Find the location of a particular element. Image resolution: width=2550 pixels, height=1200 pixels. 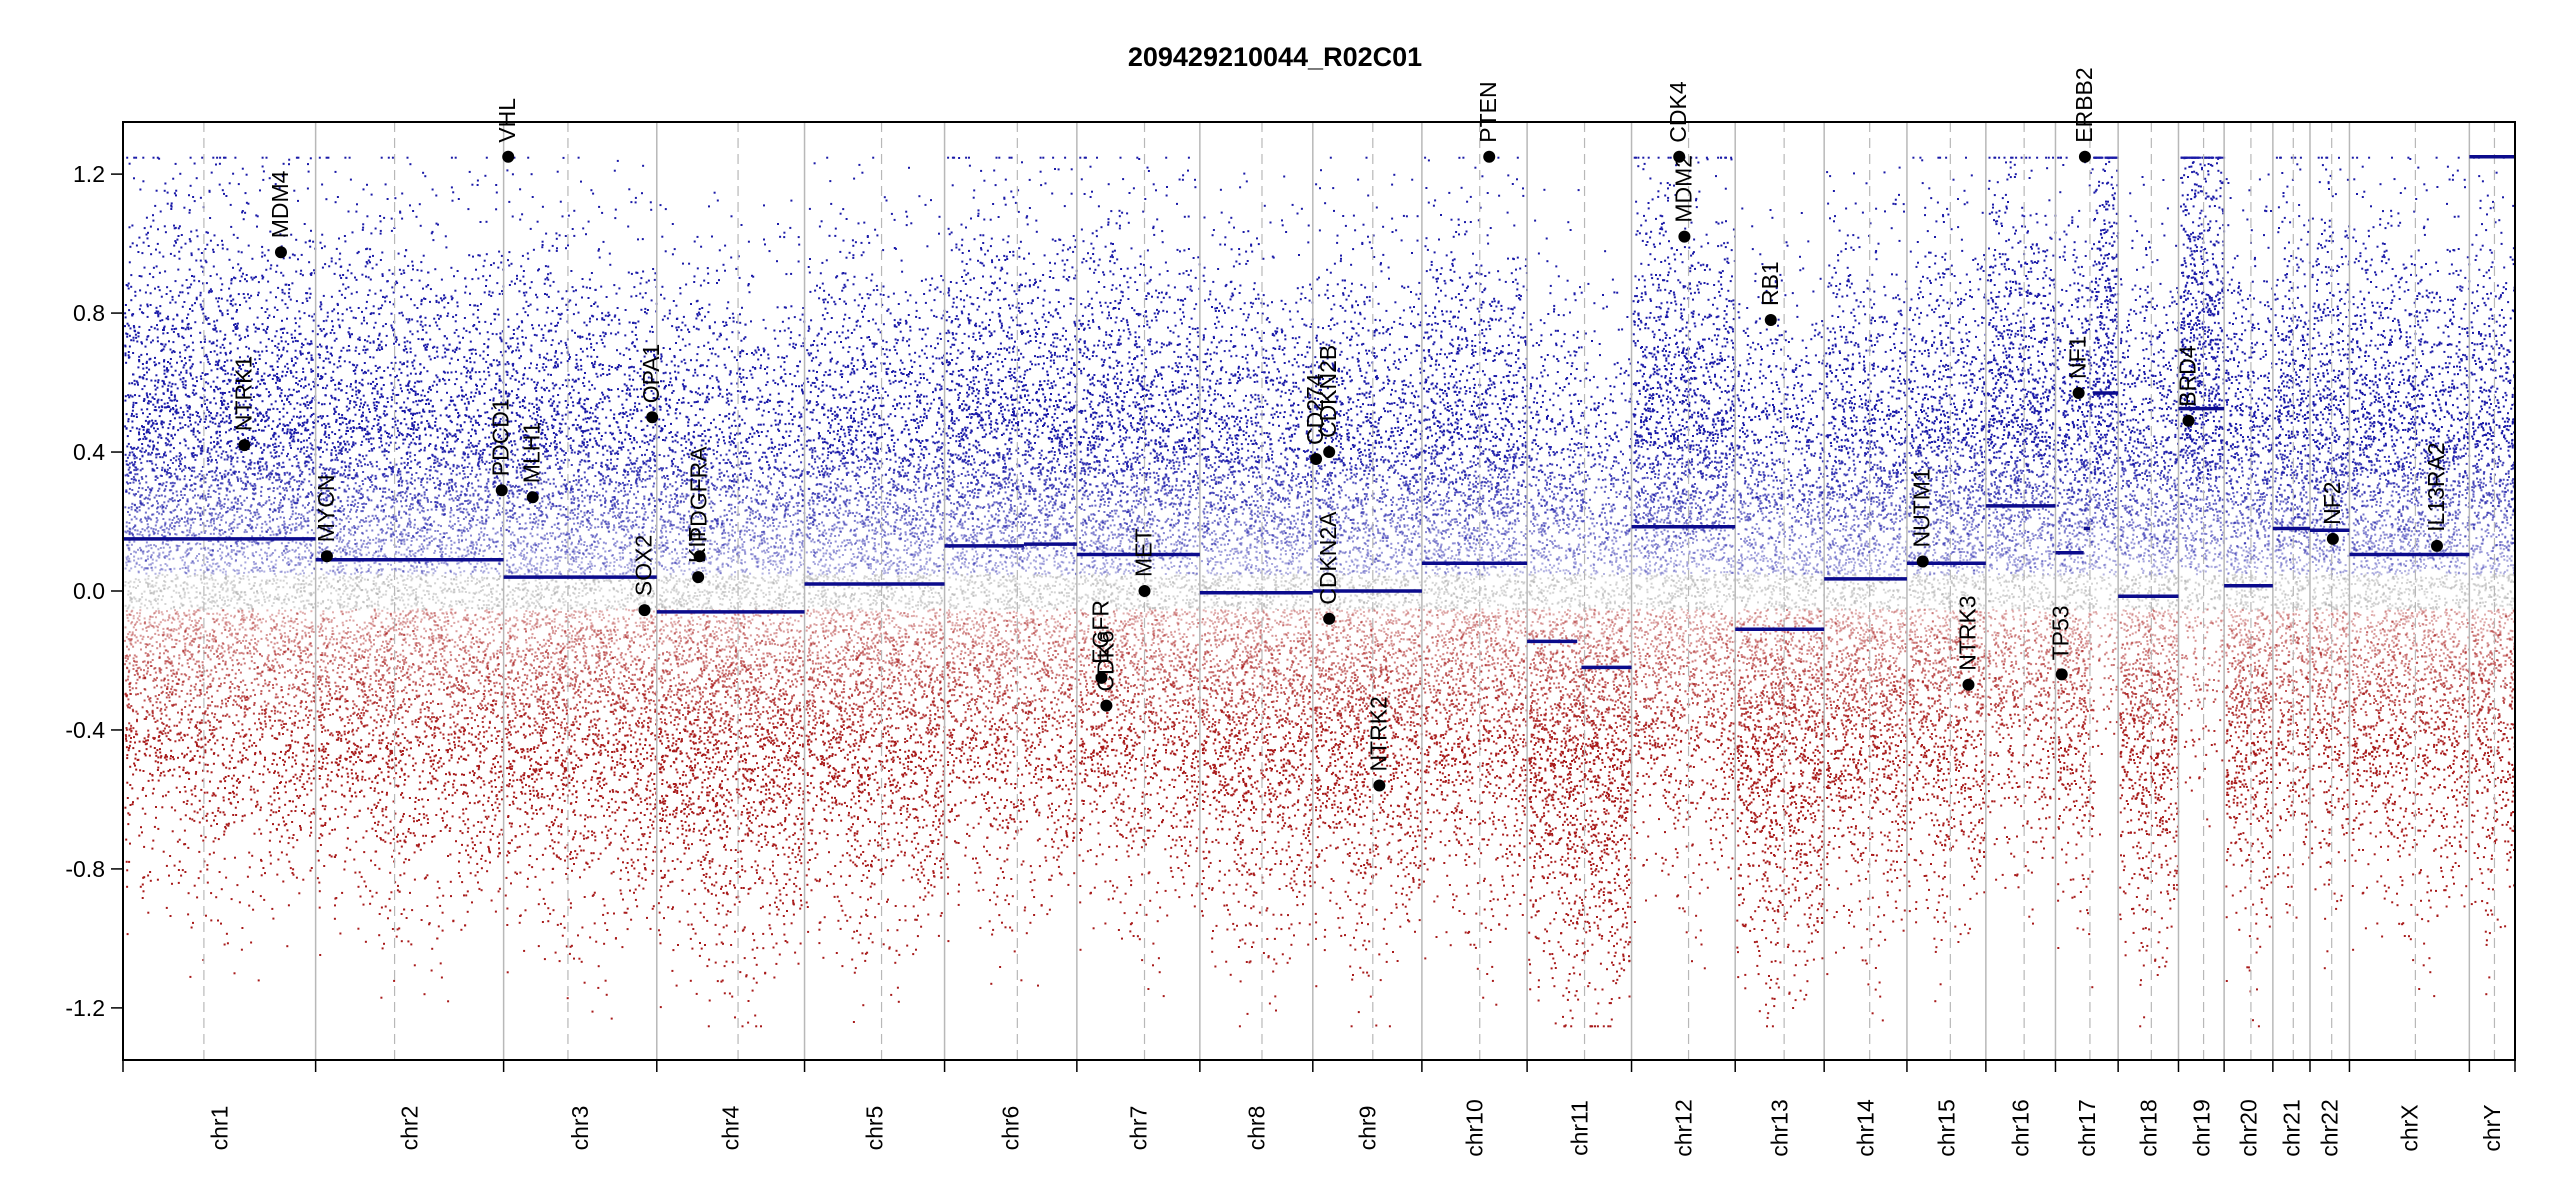

gene-label: MYCN is located at coordinates (326, 509).